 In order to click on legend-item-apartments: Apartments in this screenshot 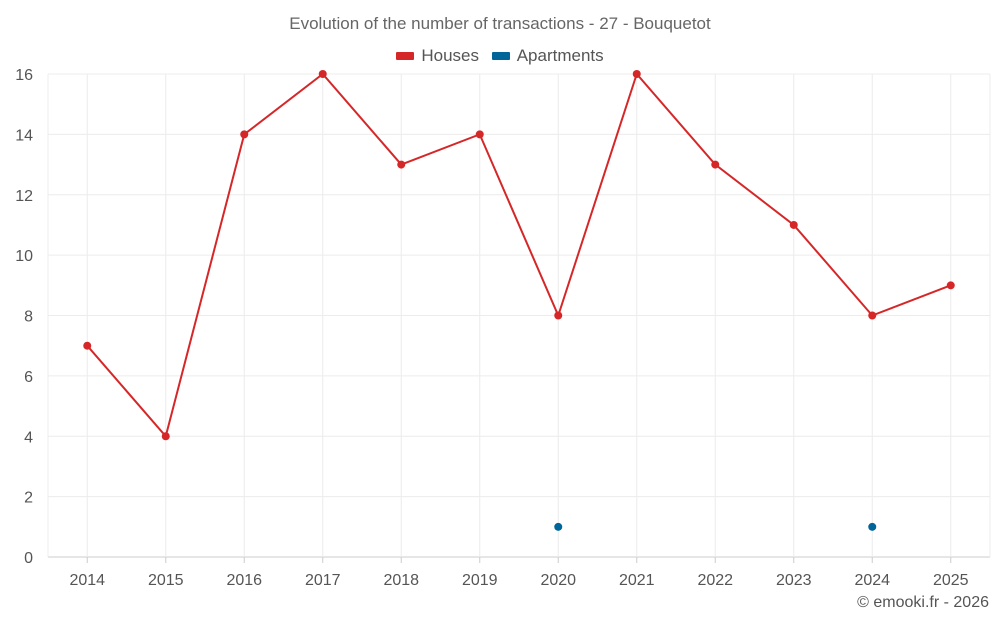, I will do `click(547, 56)`.